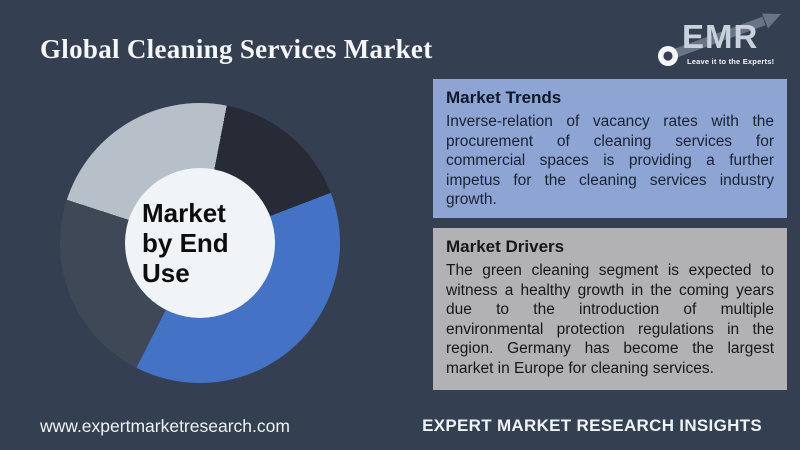  Describe the element at coordinates (731, 61) in the screenshot. I see `logo-tagline: Leave it to the Experts!` at that location.